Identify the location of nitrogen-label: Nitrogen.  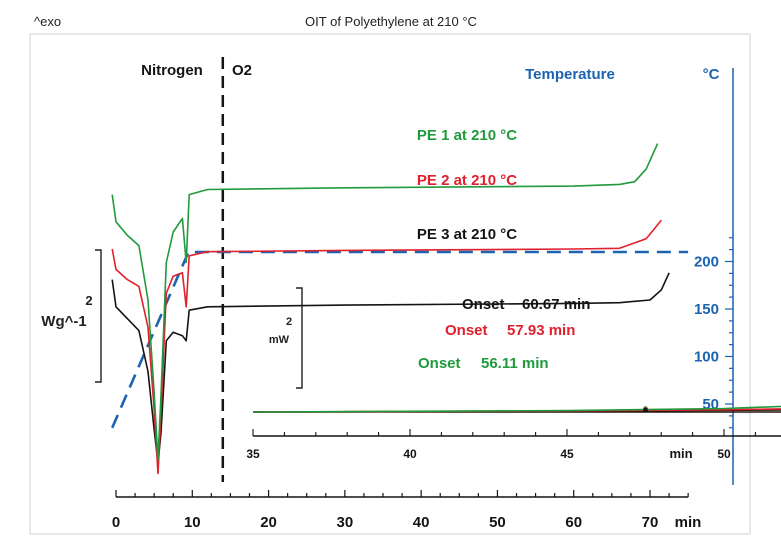
(172, 70).